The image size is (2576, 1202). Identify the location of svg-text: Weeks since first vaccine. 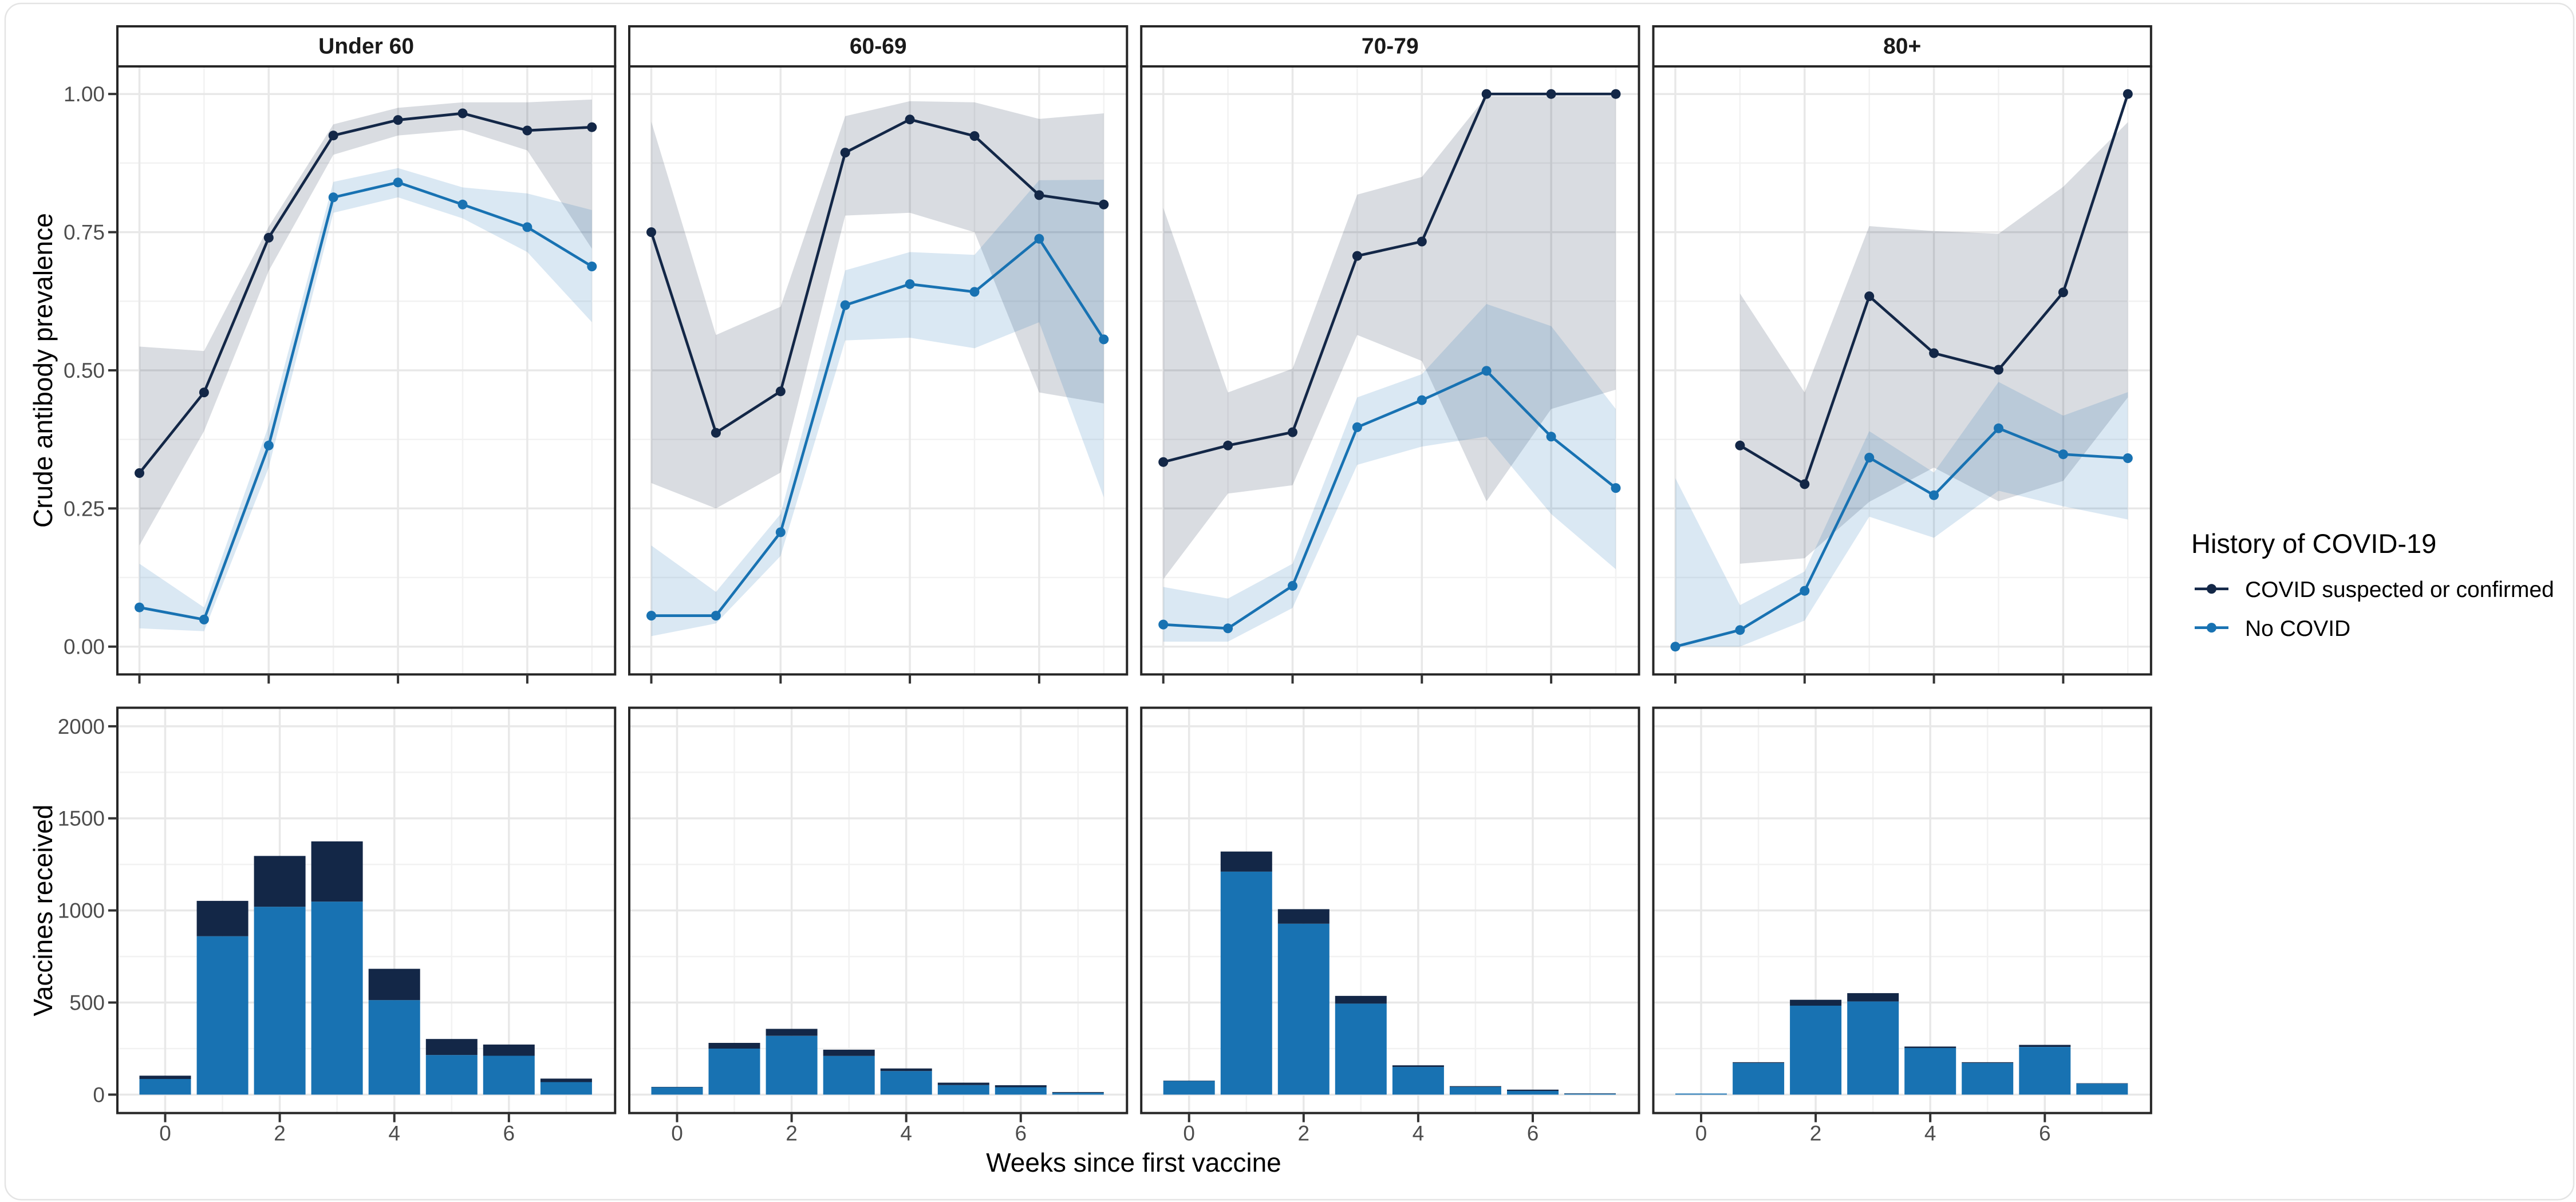
(1133, 1162).